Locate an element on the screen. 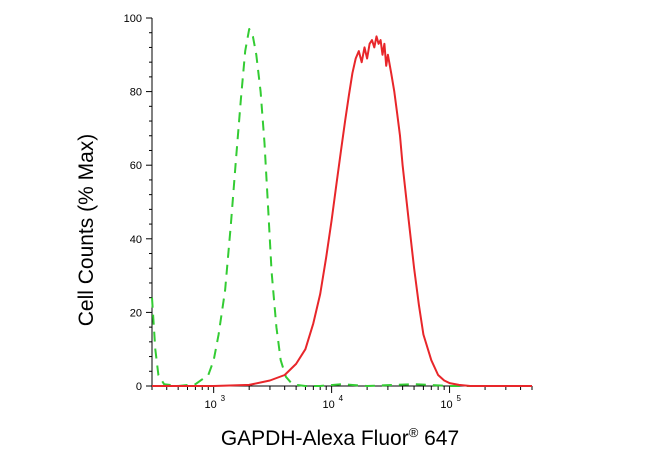 The image size is (650, 464). y-tick-label: 80 is located at coordinates (136, 93).